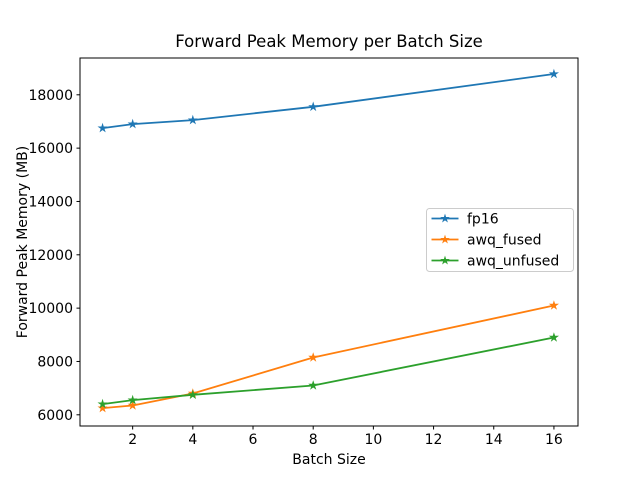 The image size is (640, 480). What do you see at coordinates (373, 440) in the screenshot?
I see `x-tick-label: 10` at bounding box center [373, 440].